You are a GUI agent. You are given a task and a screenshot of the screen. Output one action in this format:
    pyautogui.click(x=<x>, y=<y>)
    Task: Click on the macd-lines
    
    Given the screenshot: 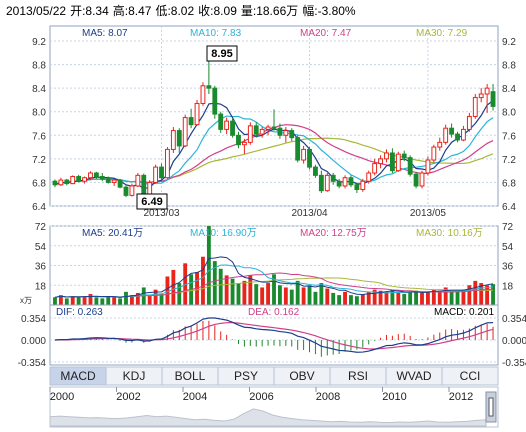 What is the action you would take?
    pyautogui.click(x=274, y=335)
    